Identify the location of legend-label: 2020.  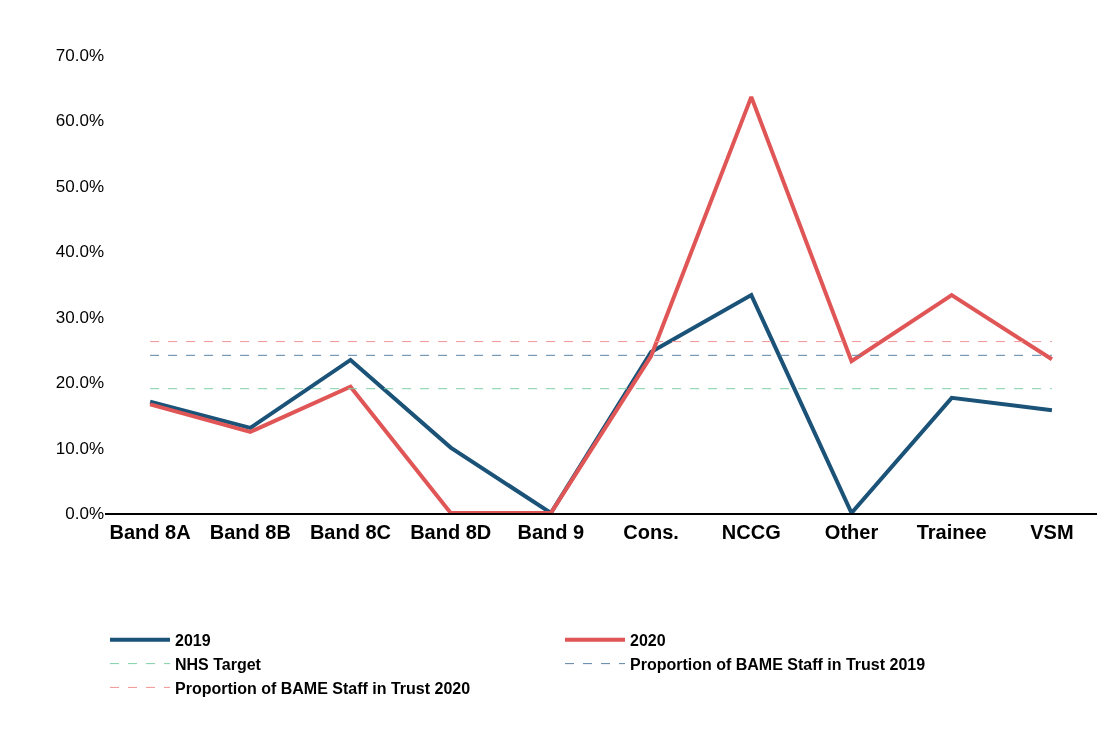
(648, 641).